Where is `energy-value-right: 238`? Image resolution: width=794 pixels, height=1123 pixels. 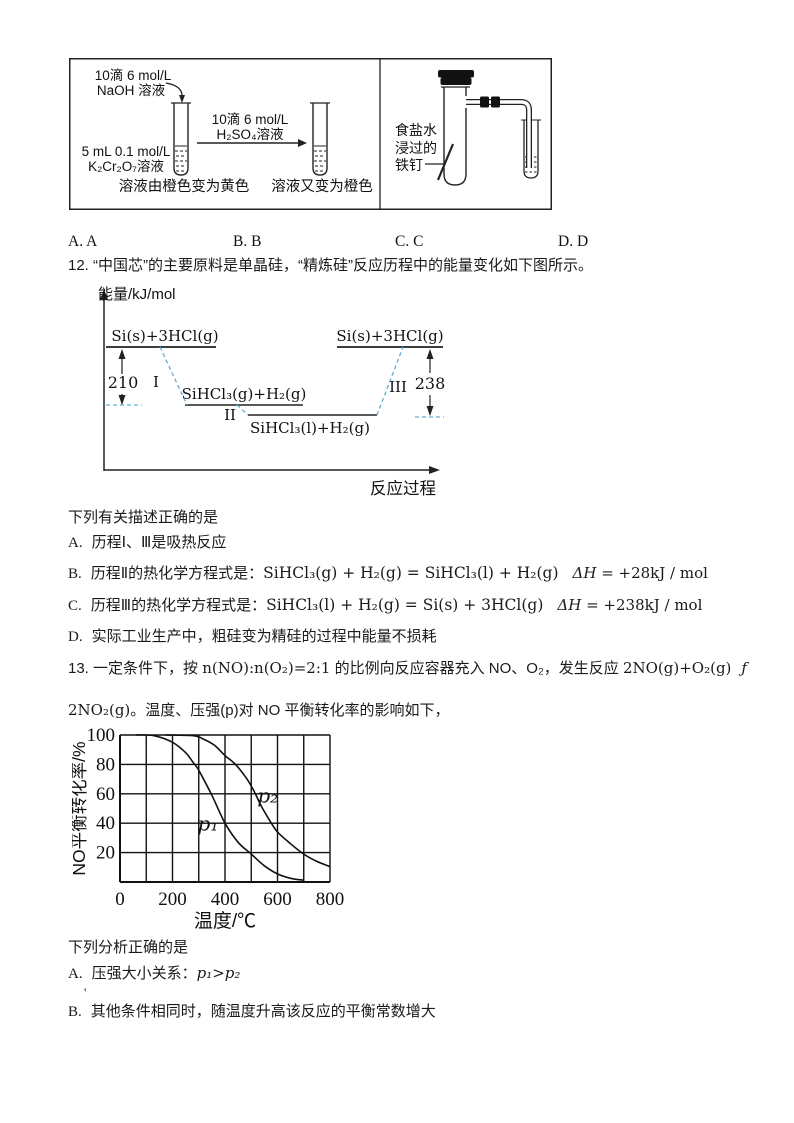
energy-value-right: 238 is located at coordinates (430, 383).